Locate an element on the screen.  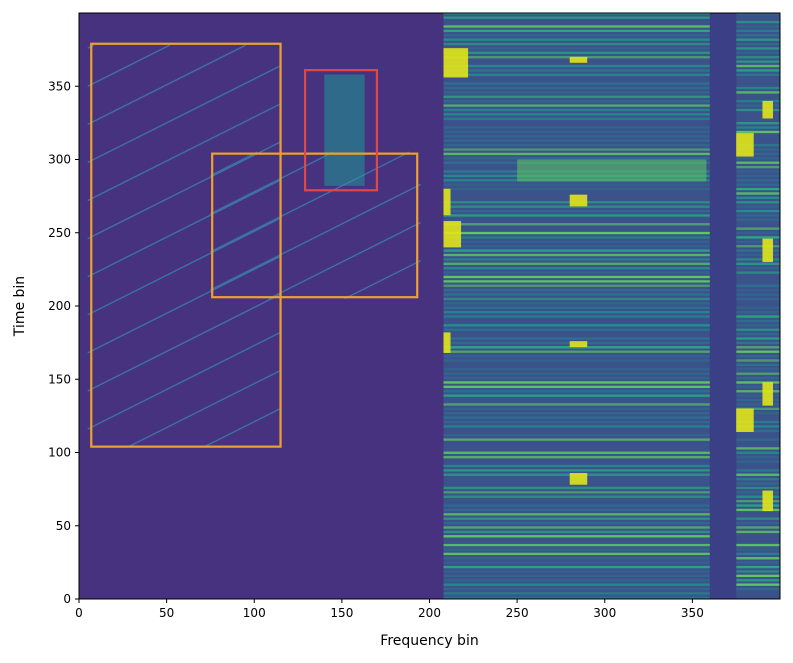
y-tick-label: 300 is located at coordinates (59, 160).